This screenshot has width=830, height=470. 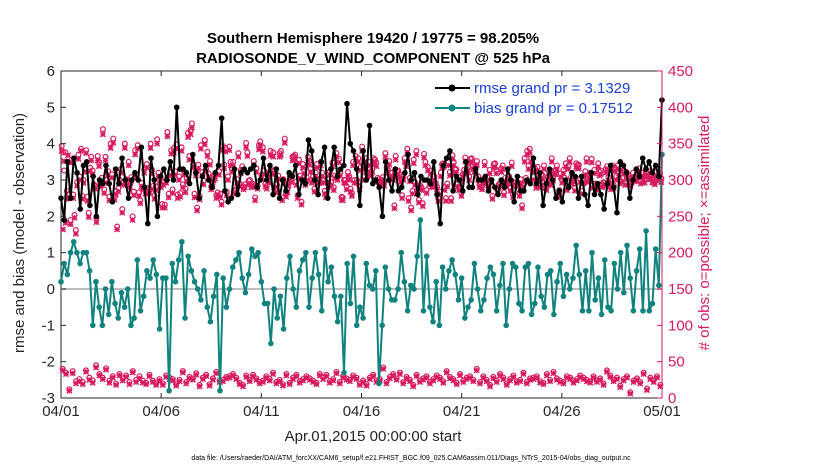 What do you see at coordinates (462, 411) in the screenshot?
I see `x-tick-label: 04/21` at bounding box center [462, 411].